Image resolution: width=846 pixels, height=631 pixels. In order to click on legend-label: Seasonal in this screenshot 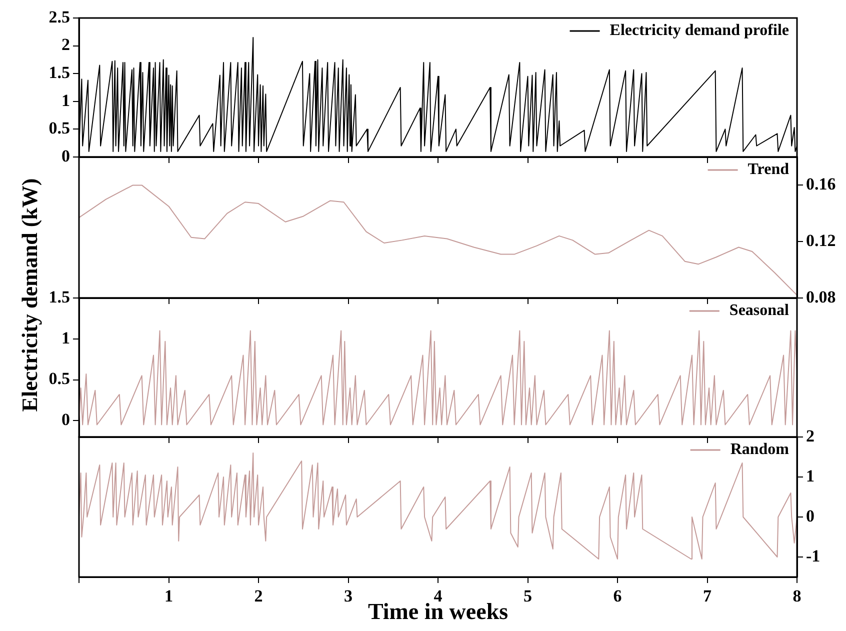, I will do `click(759, 311)`.